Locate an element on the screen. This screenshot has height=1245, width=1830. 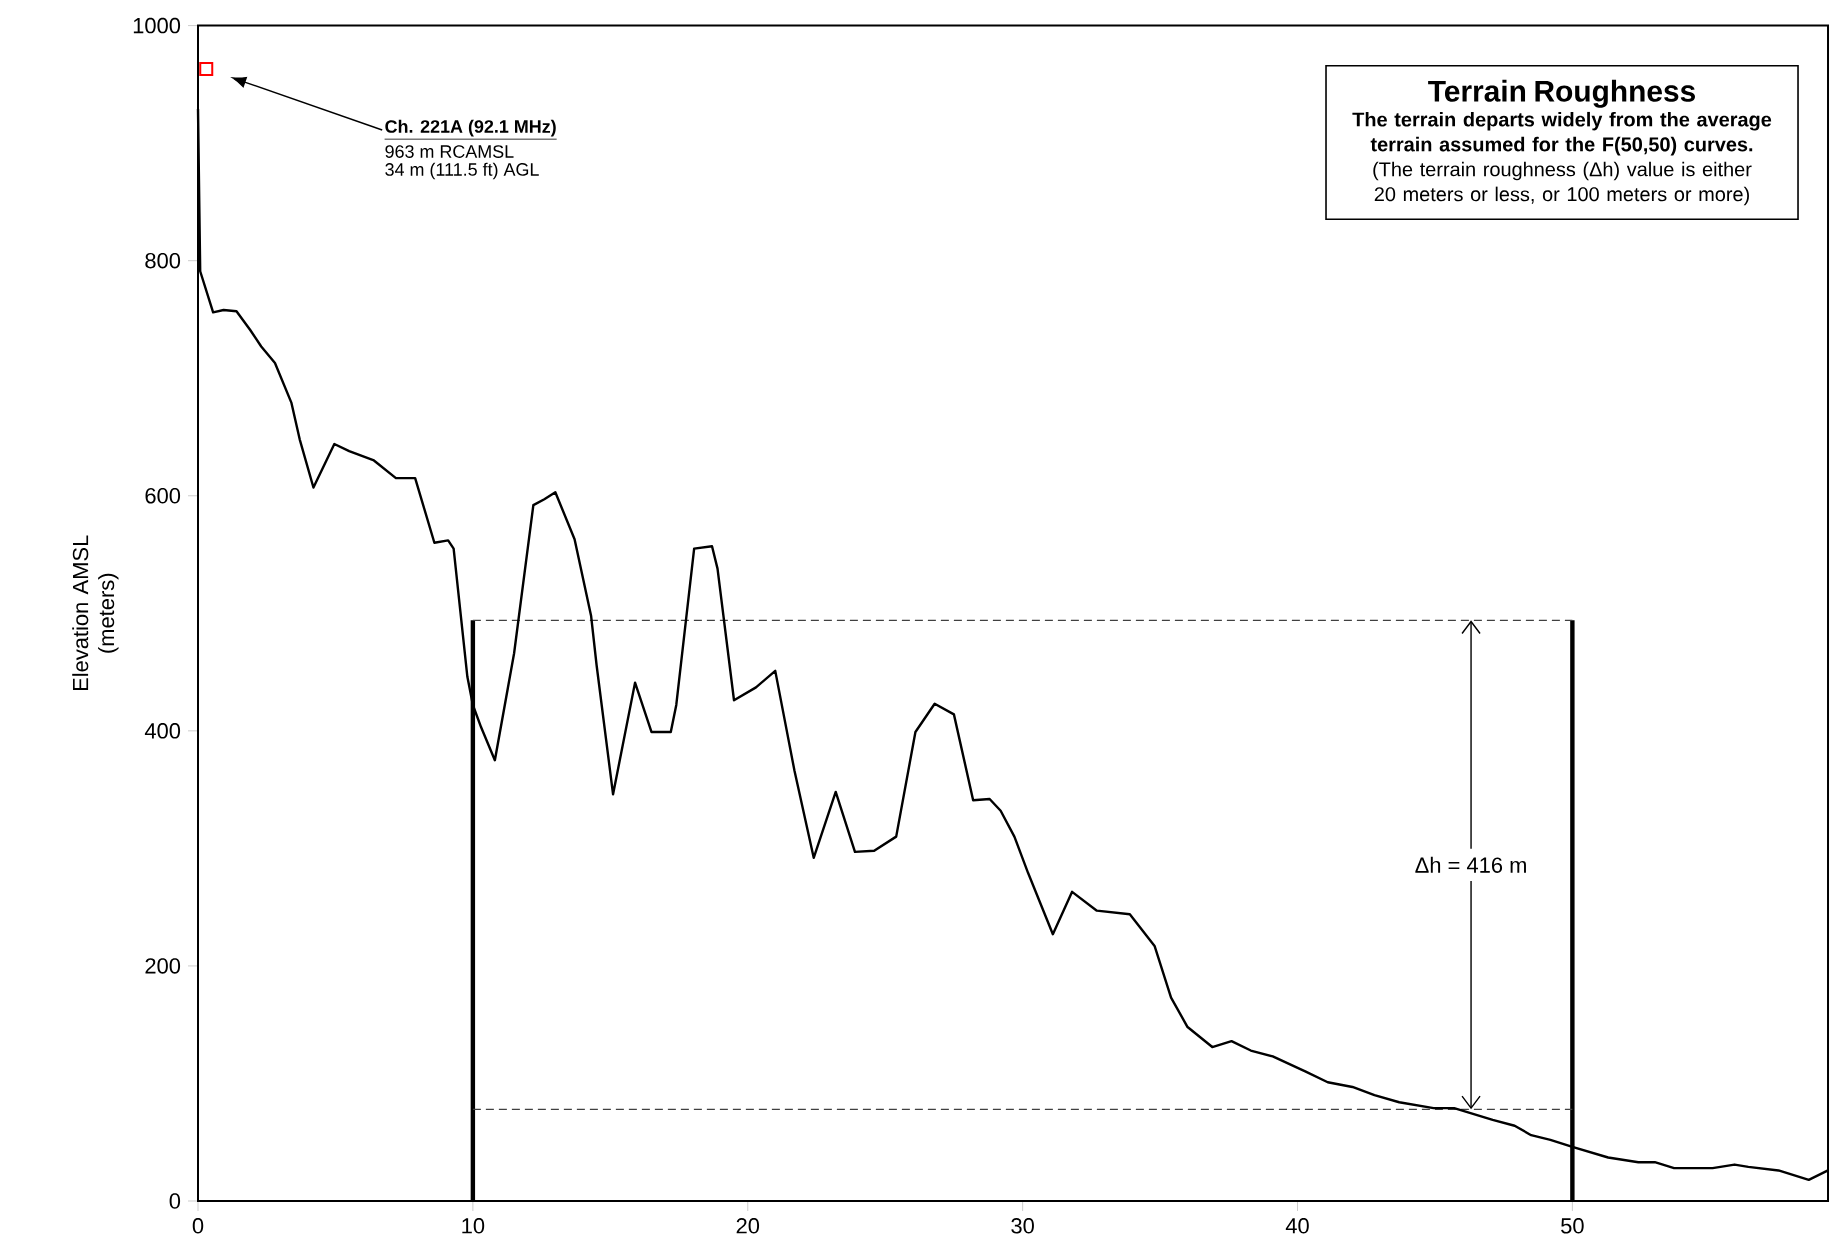
y-tick-label: 200 is located at coordinates (163, 966).